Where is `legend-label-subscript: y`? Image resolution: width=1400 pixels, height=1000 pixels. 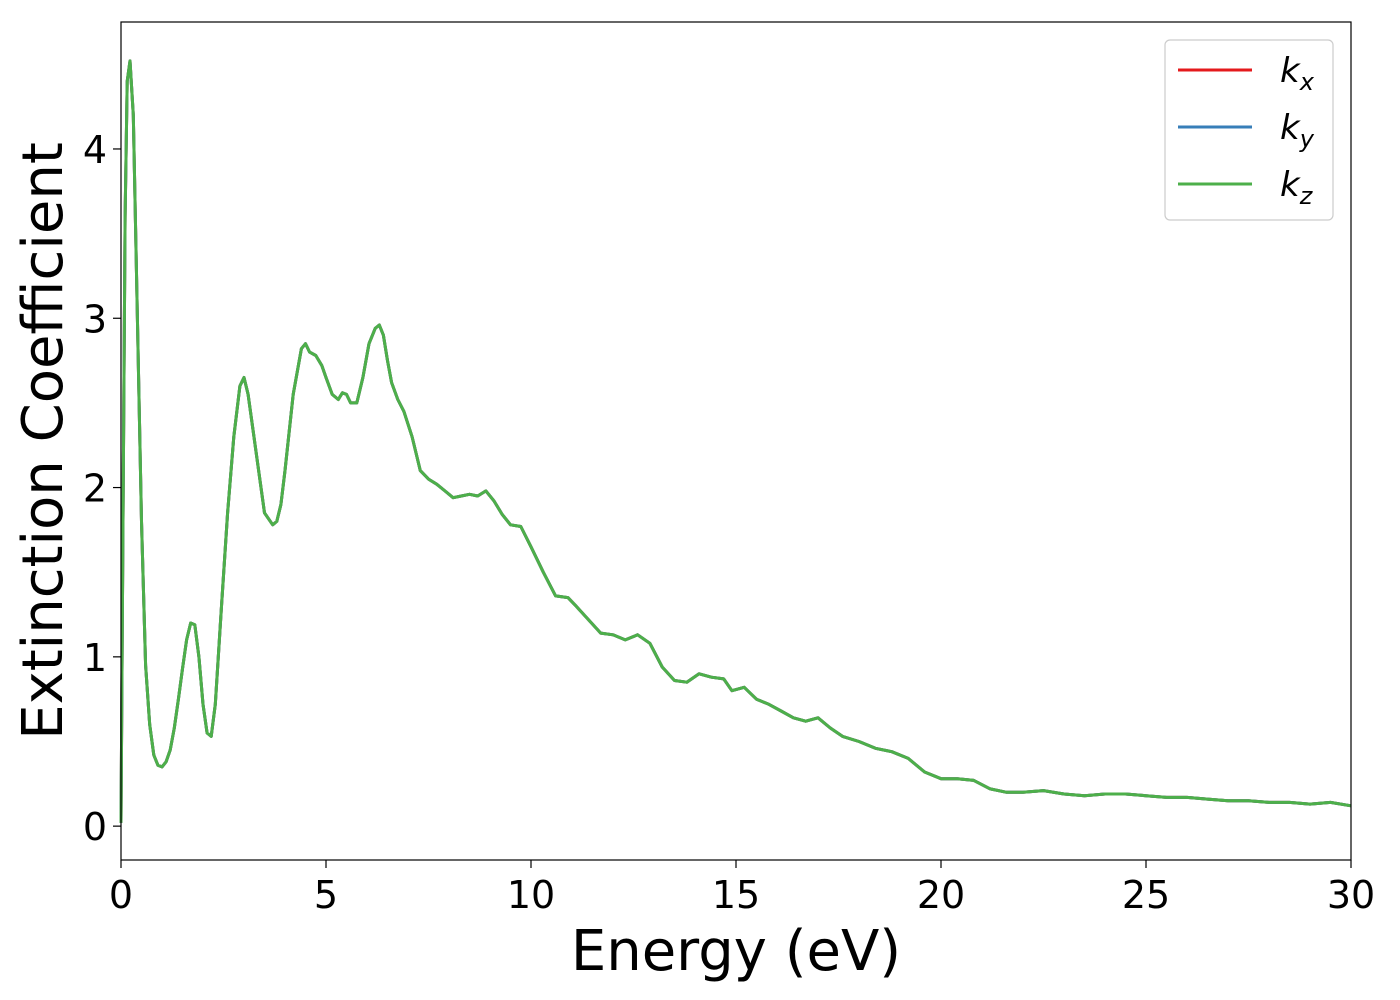 legend-label-subscript: y is located at coordinates (1307, 139).